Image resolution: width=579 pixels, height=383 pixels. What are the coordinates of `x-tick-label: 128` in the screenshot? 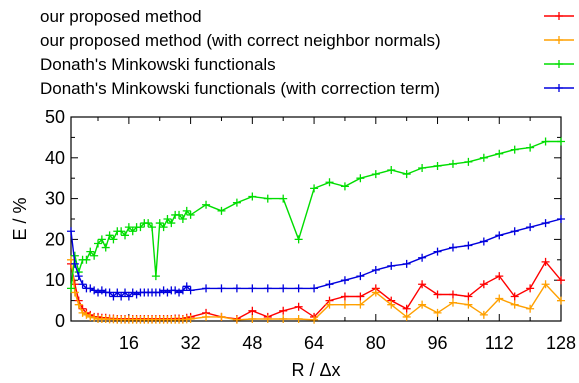 It's located at (561, 343).